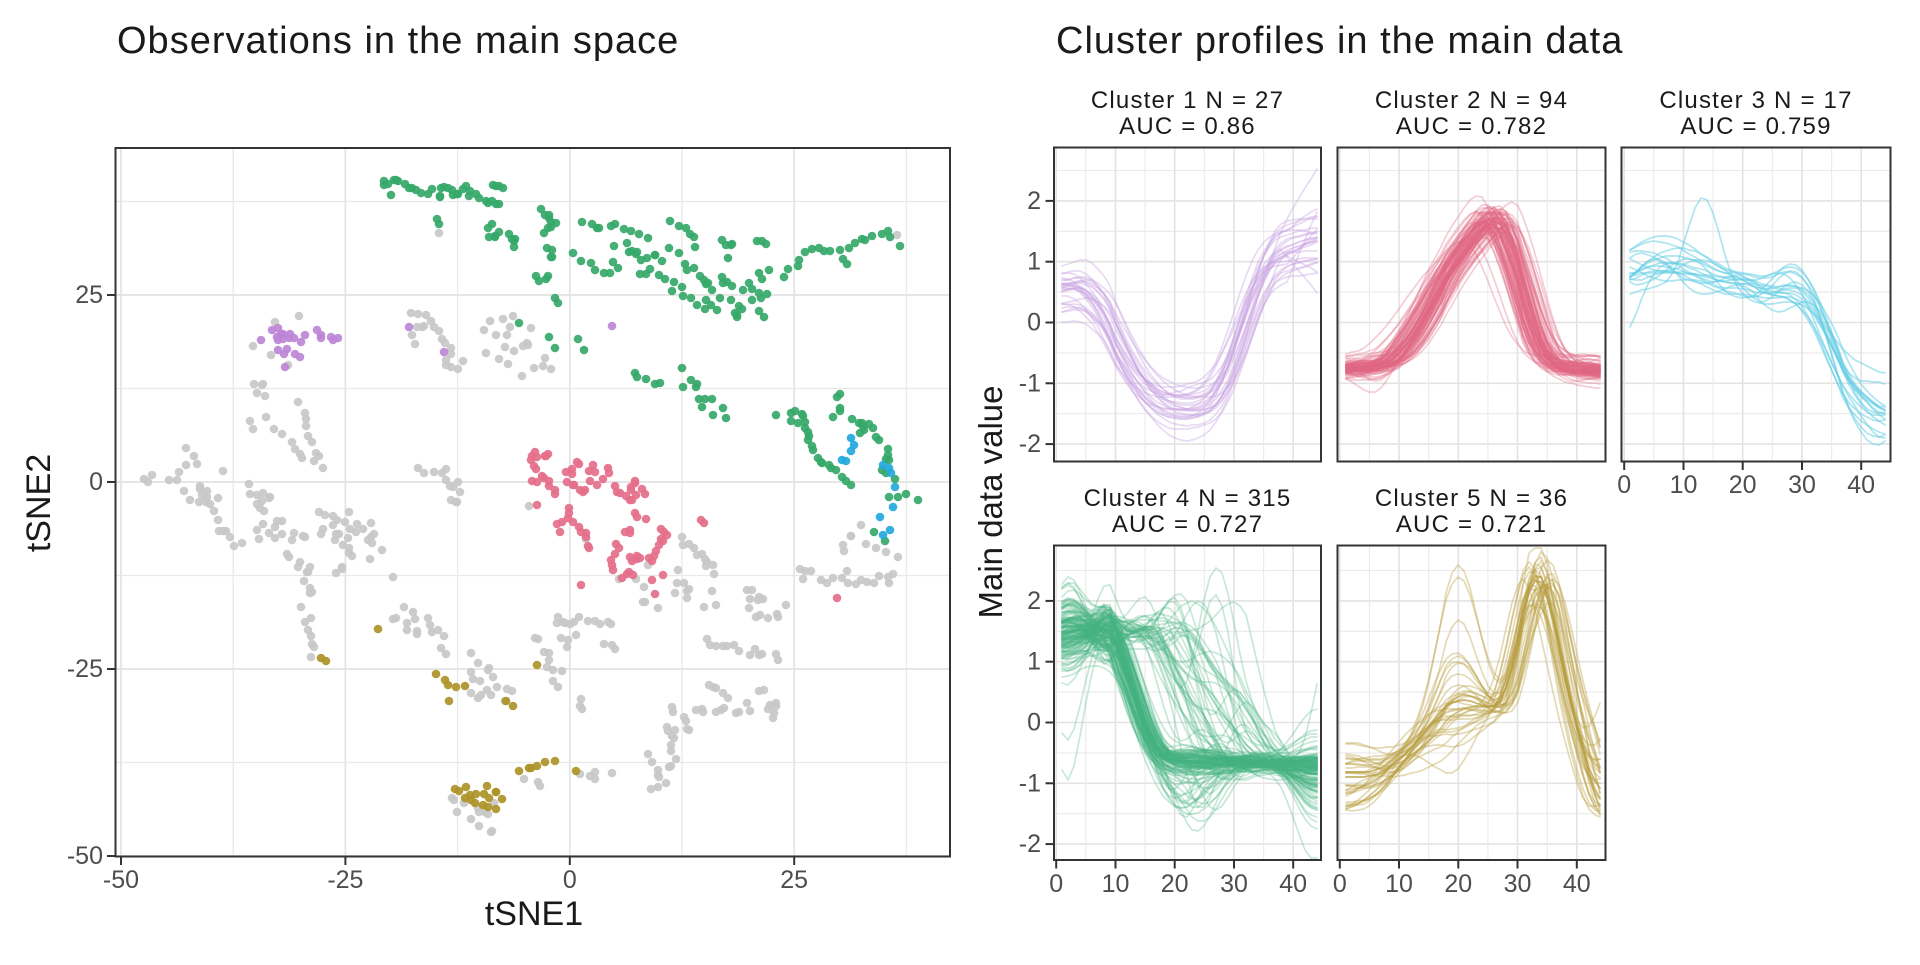  What do you see at coordinates (39, 503) in the screenshot?
I see `svg-text: tSNE2` at bounding box center [39, 503].